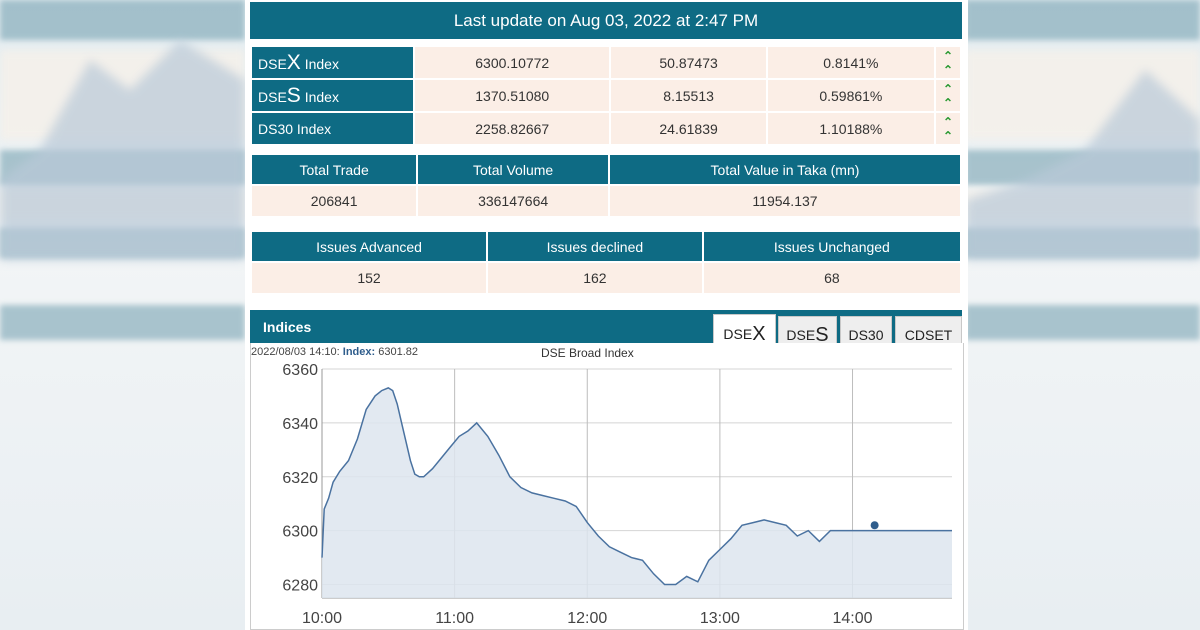  What do you see at coordinates (606, 20) in the screenshot?
I see `last-update-bar: Last update on Aug 03, 2022 at 2:47 PM` at bounding box center [606, 20].